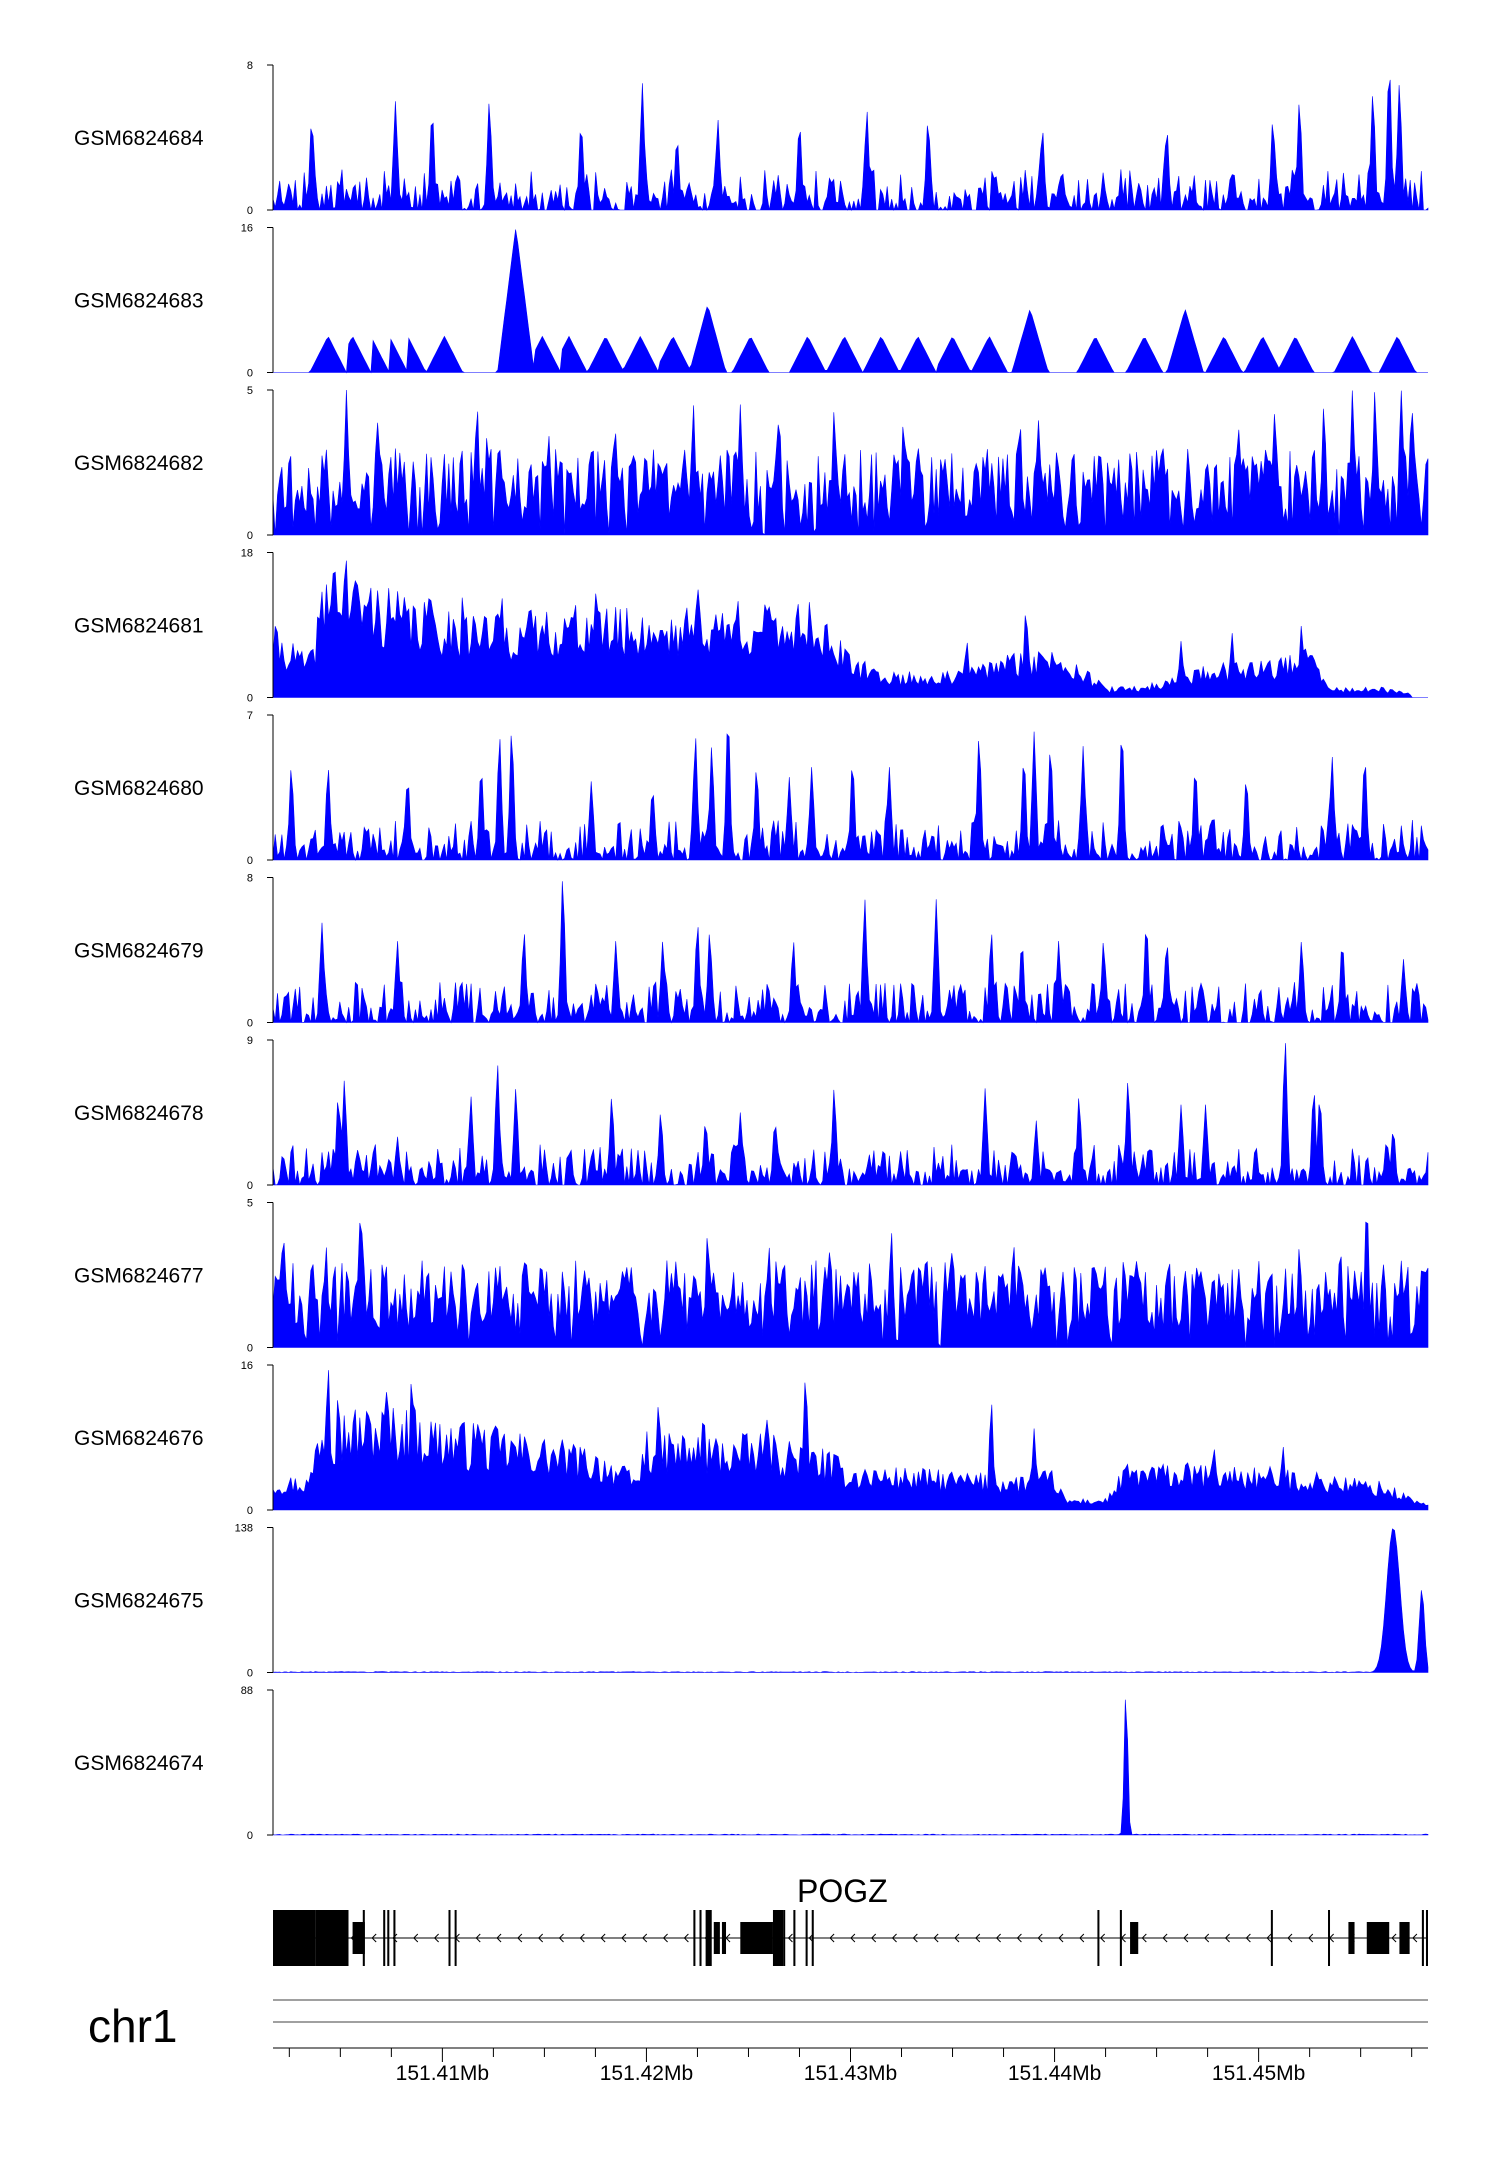 This screenshot has width=1500, height=2170. What do you see at coordinates (442, 2073) in the screenshot?
I see `x-tick-label: 151.41Mb` at bounding box center [442, 2073].